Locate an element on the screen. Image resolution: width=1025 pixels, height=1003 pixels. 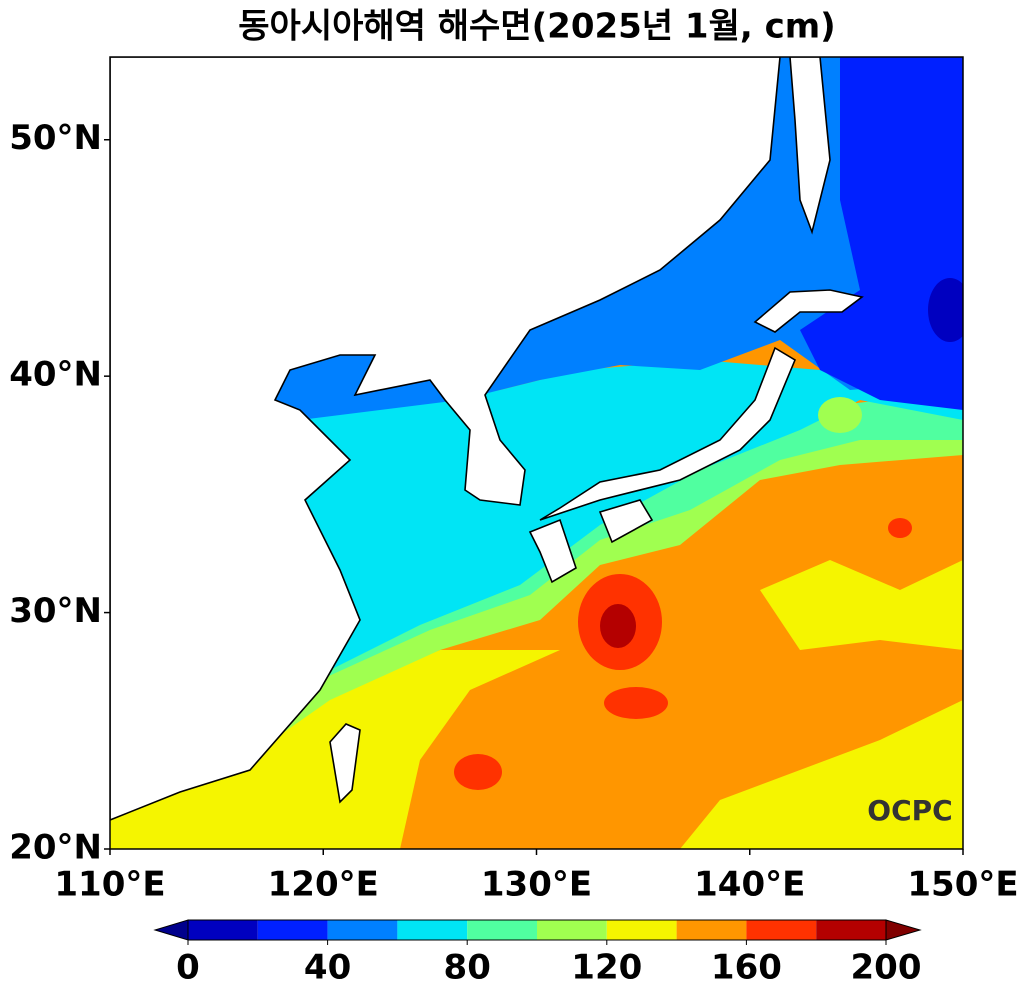
colorbar-tick-label: 200 is located at coordinates (886, 968).